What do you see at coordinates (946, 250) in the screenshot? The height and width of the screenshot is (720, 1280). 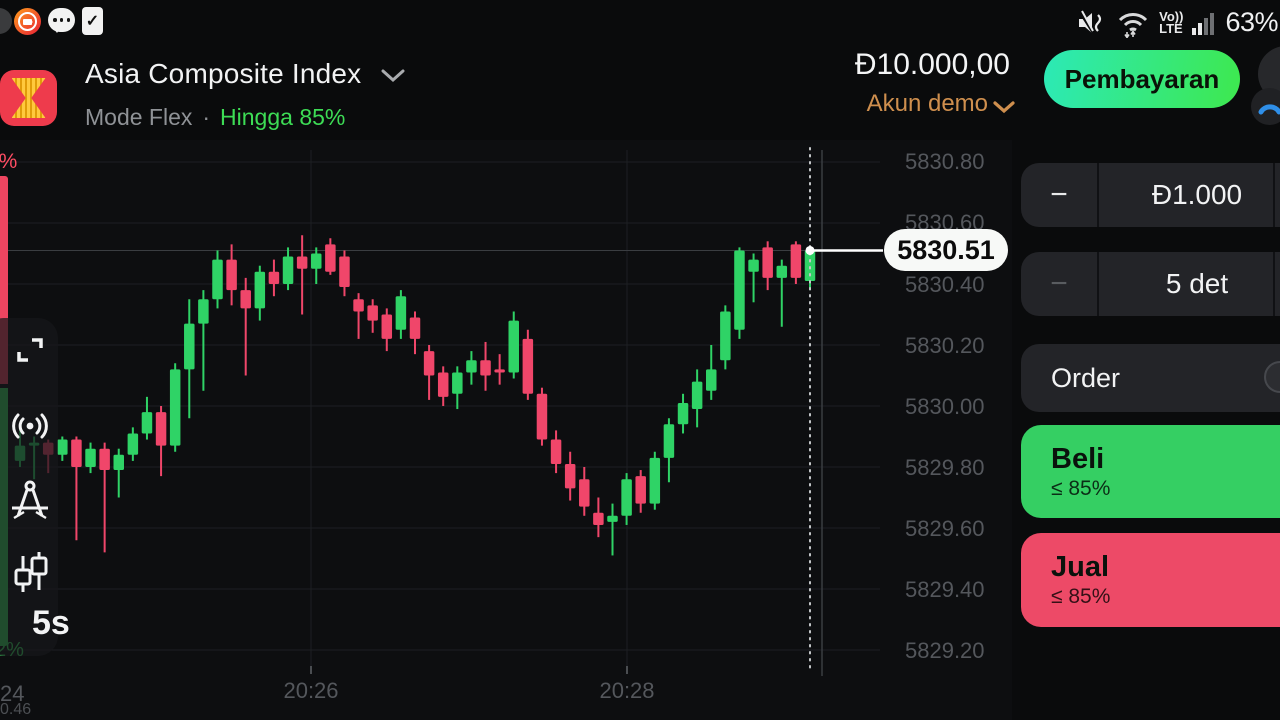 I see `current-price-tag: 5830.51` at bounding box center [946, 250].